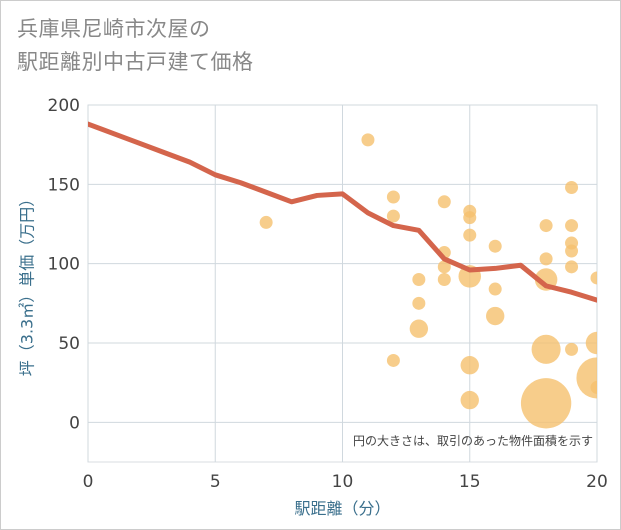 This screenshot has width=621, height=530. I want to click on x-tick-label: 5, so click(215, 482).